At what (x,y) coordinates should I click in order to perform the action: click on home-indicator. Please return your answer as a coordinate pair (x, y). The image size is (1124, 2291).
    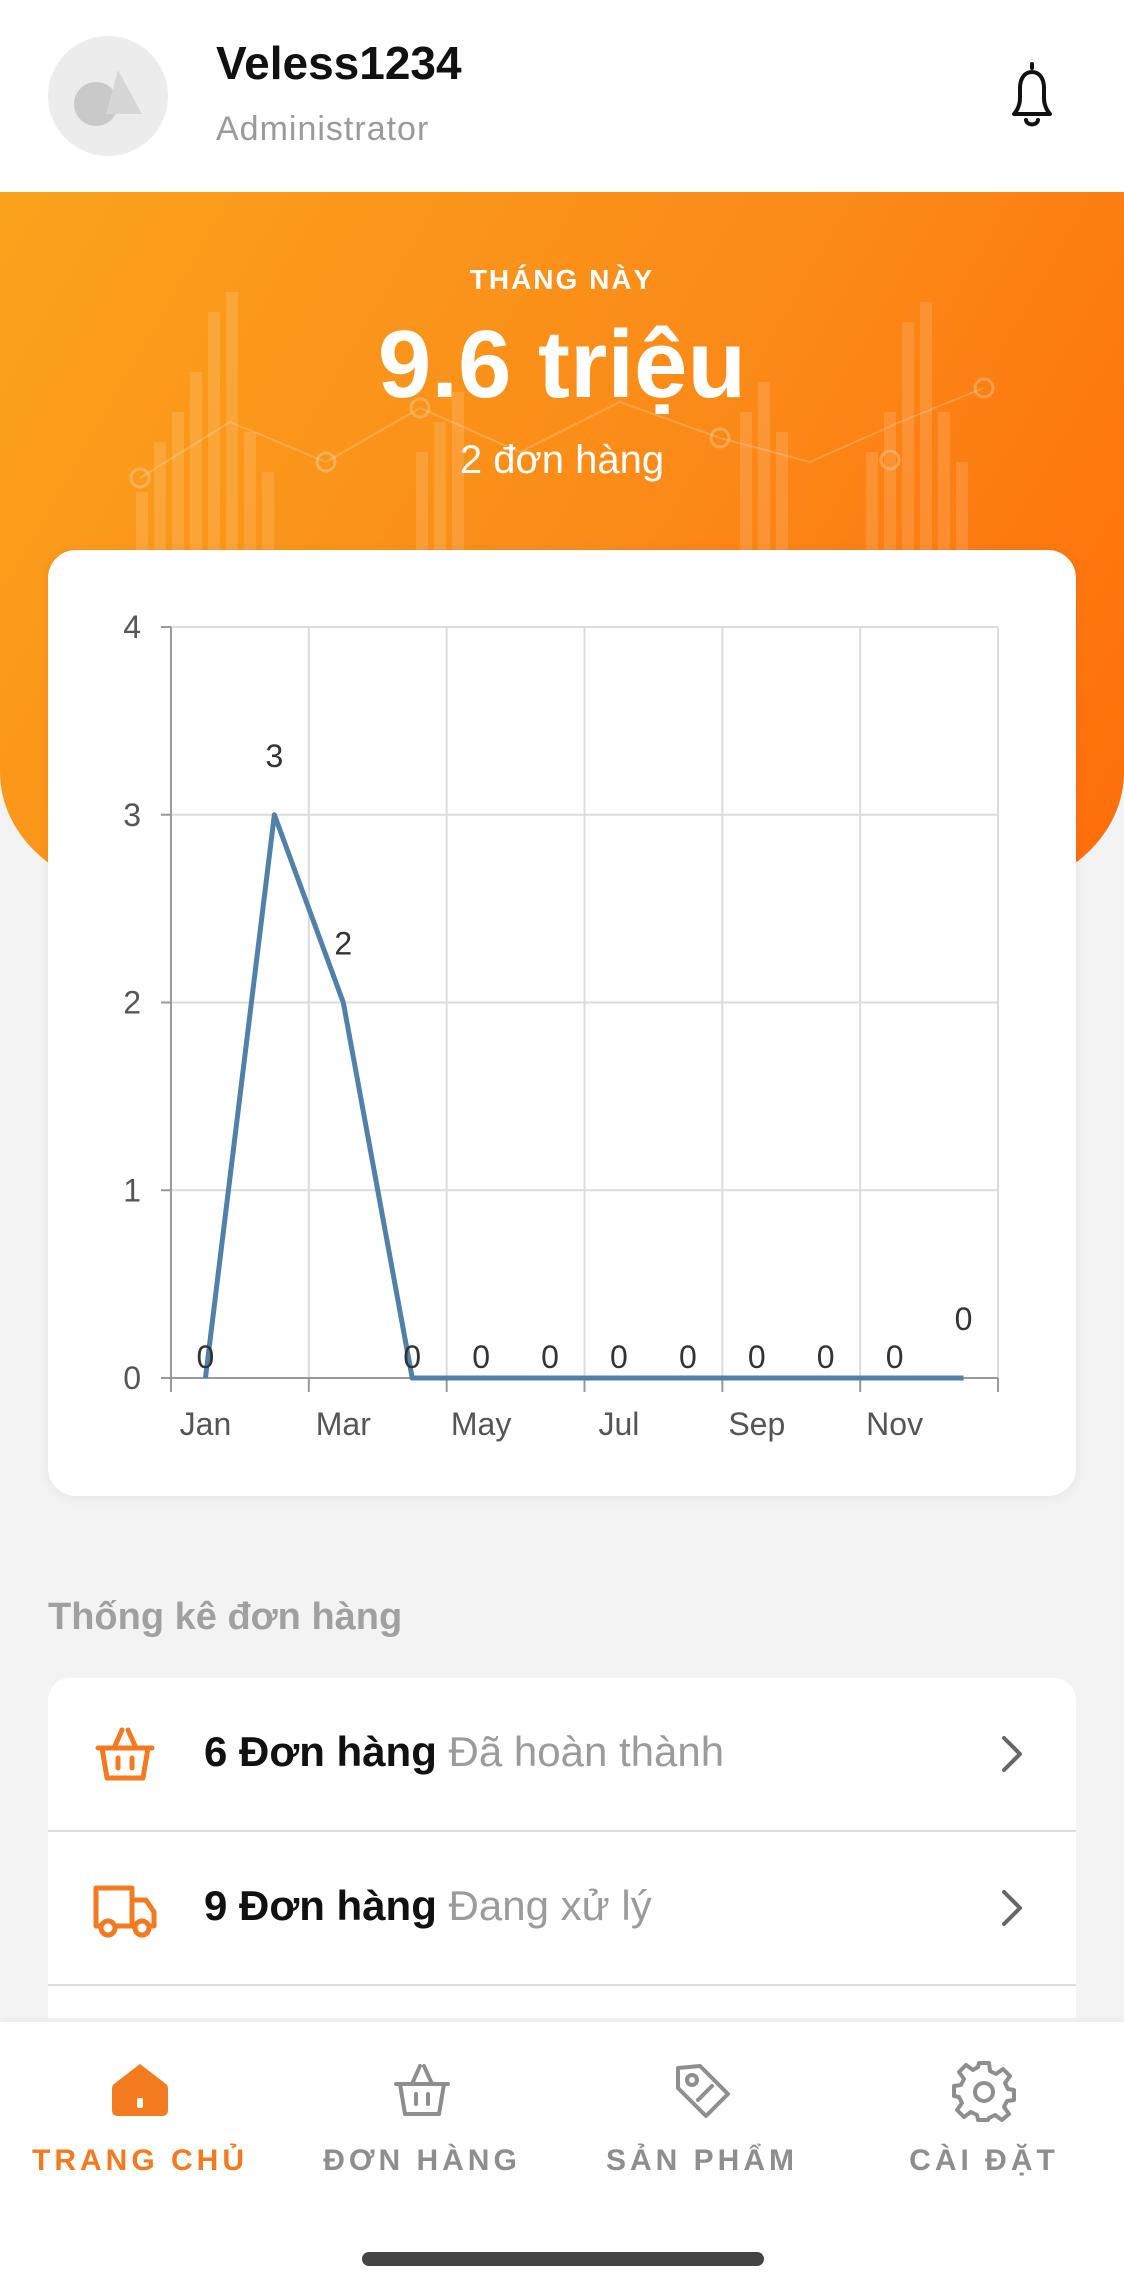
    Looking at the image, I should click on (563, 2259).